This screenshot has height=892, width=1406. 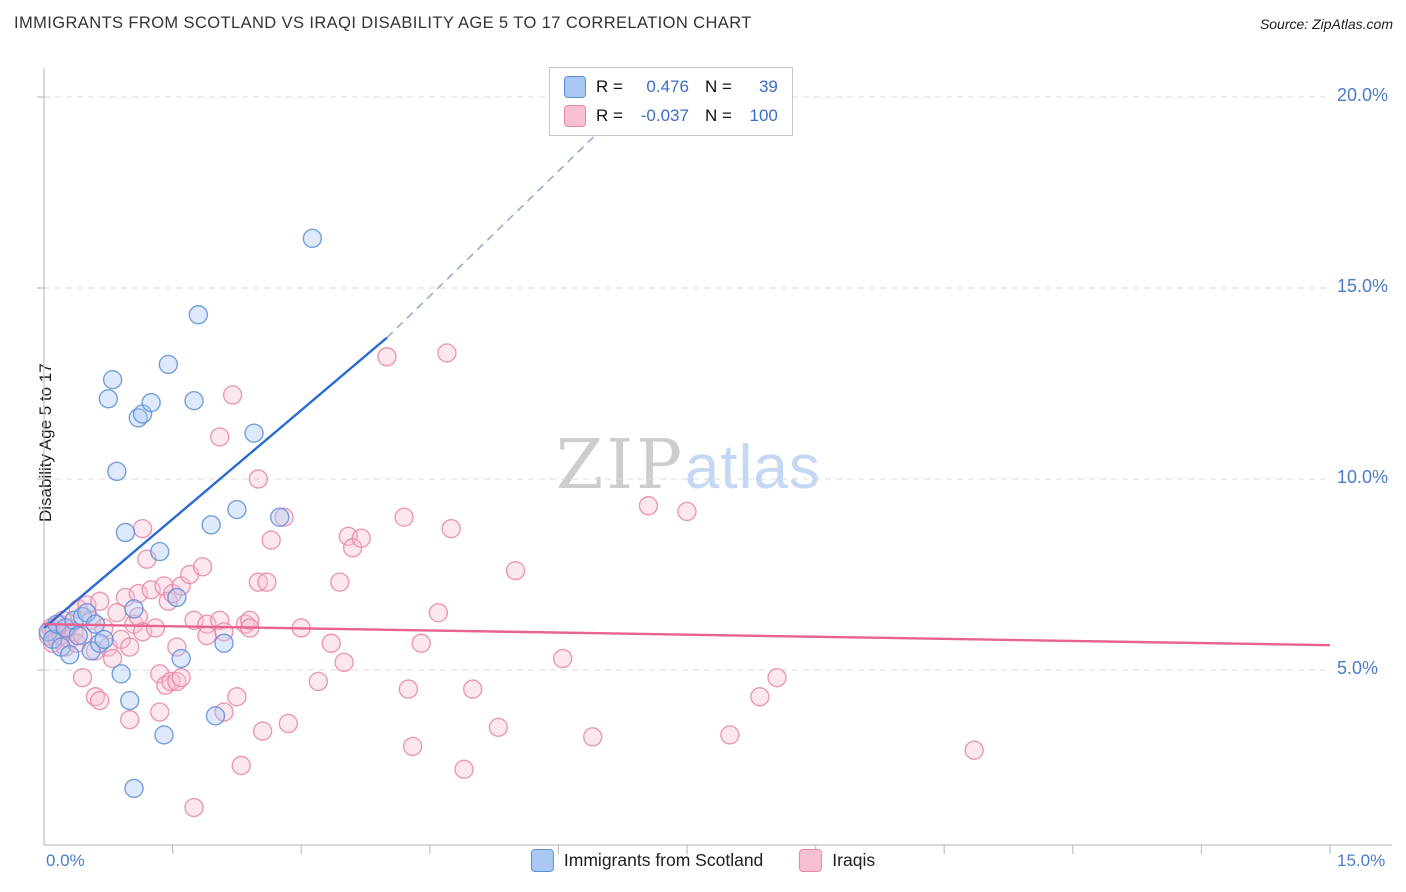 I want to click on y-tick-label-15: 15.0%, so click(x=1363, y=286).